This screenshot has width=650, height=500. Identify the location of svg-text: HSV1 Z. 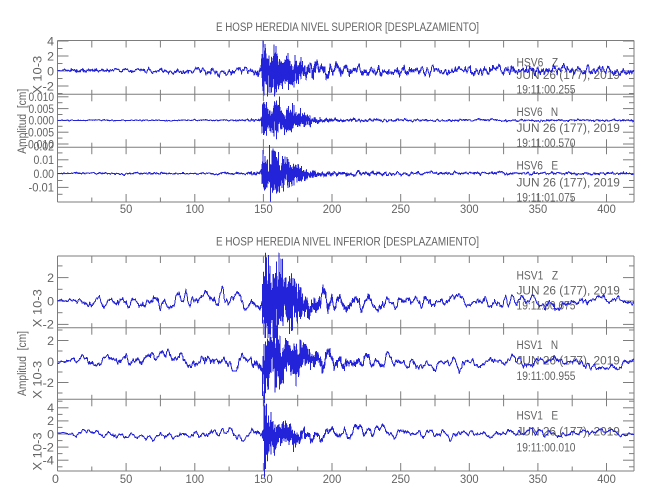
(538, 276).